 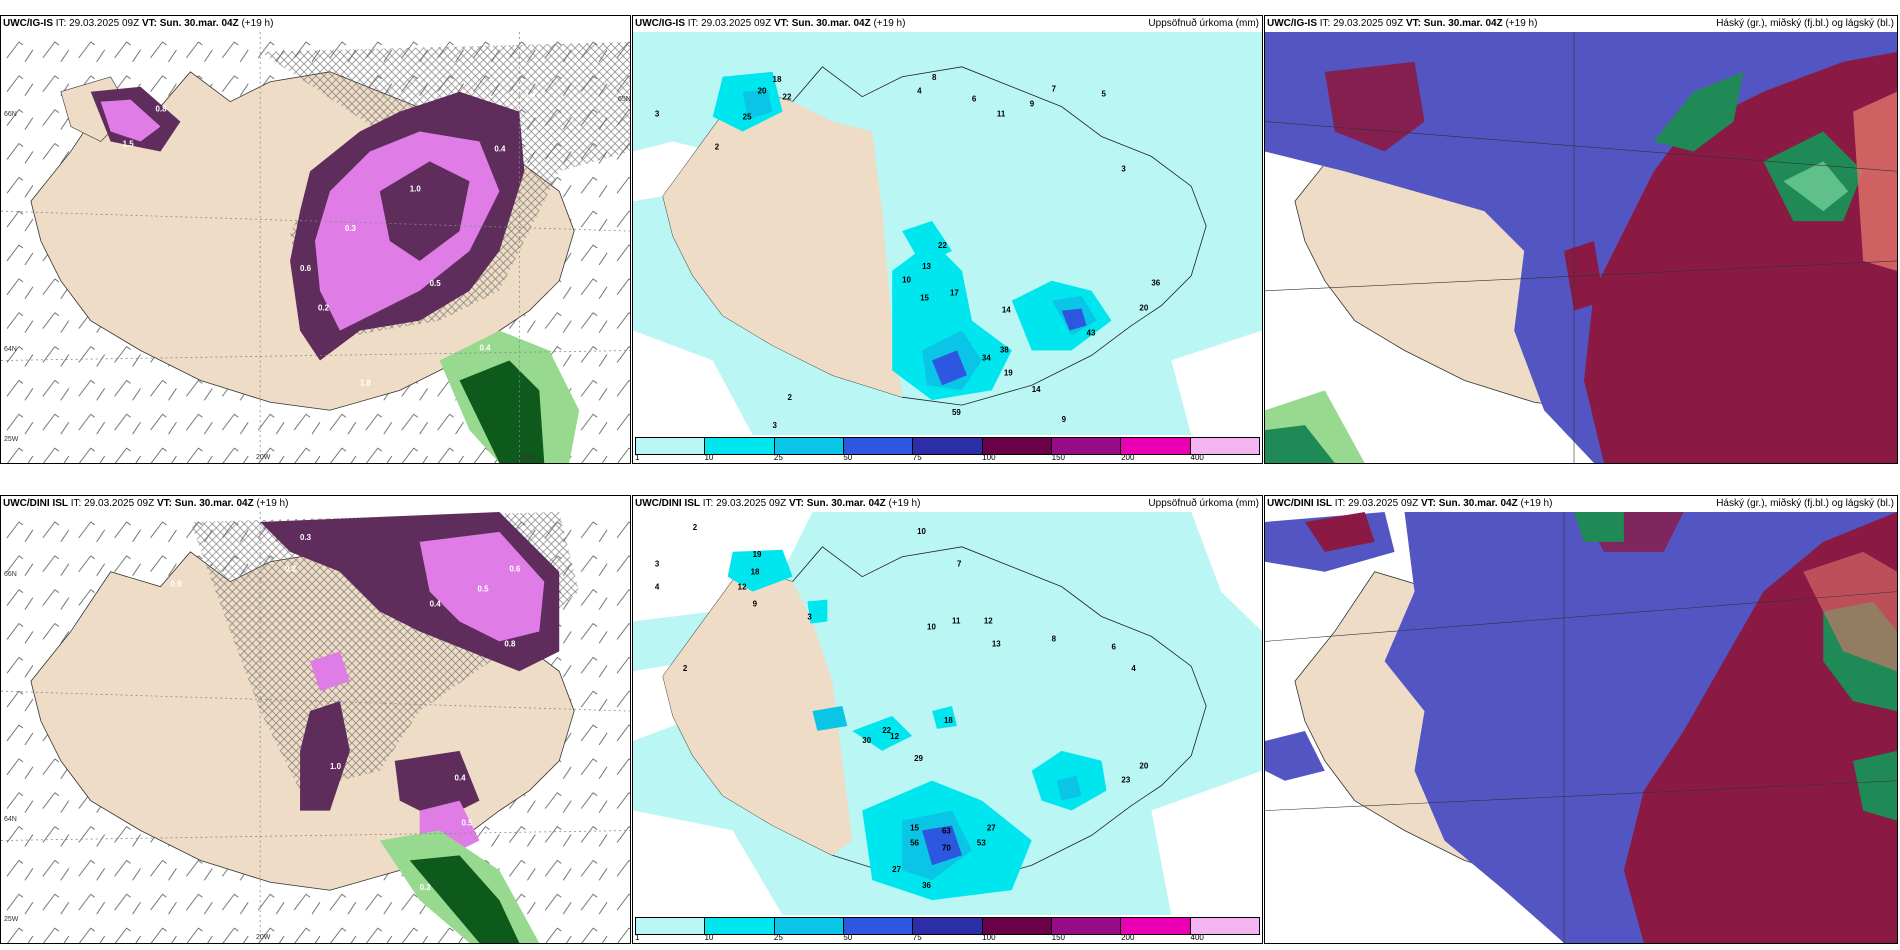 What do you see at coordinates (624, 99) in the screenshot?
I see `lat-label: 65N` at bounding box center [624, 99].